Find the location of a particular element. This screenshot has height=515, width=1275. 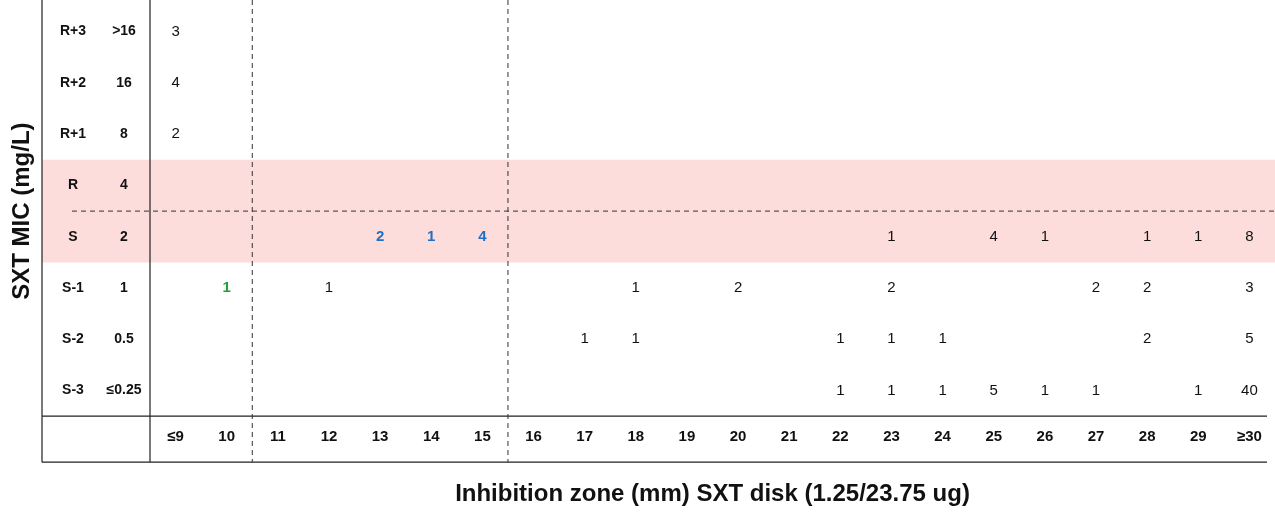

y-tick-label: S is located at coordinates (73, 235).